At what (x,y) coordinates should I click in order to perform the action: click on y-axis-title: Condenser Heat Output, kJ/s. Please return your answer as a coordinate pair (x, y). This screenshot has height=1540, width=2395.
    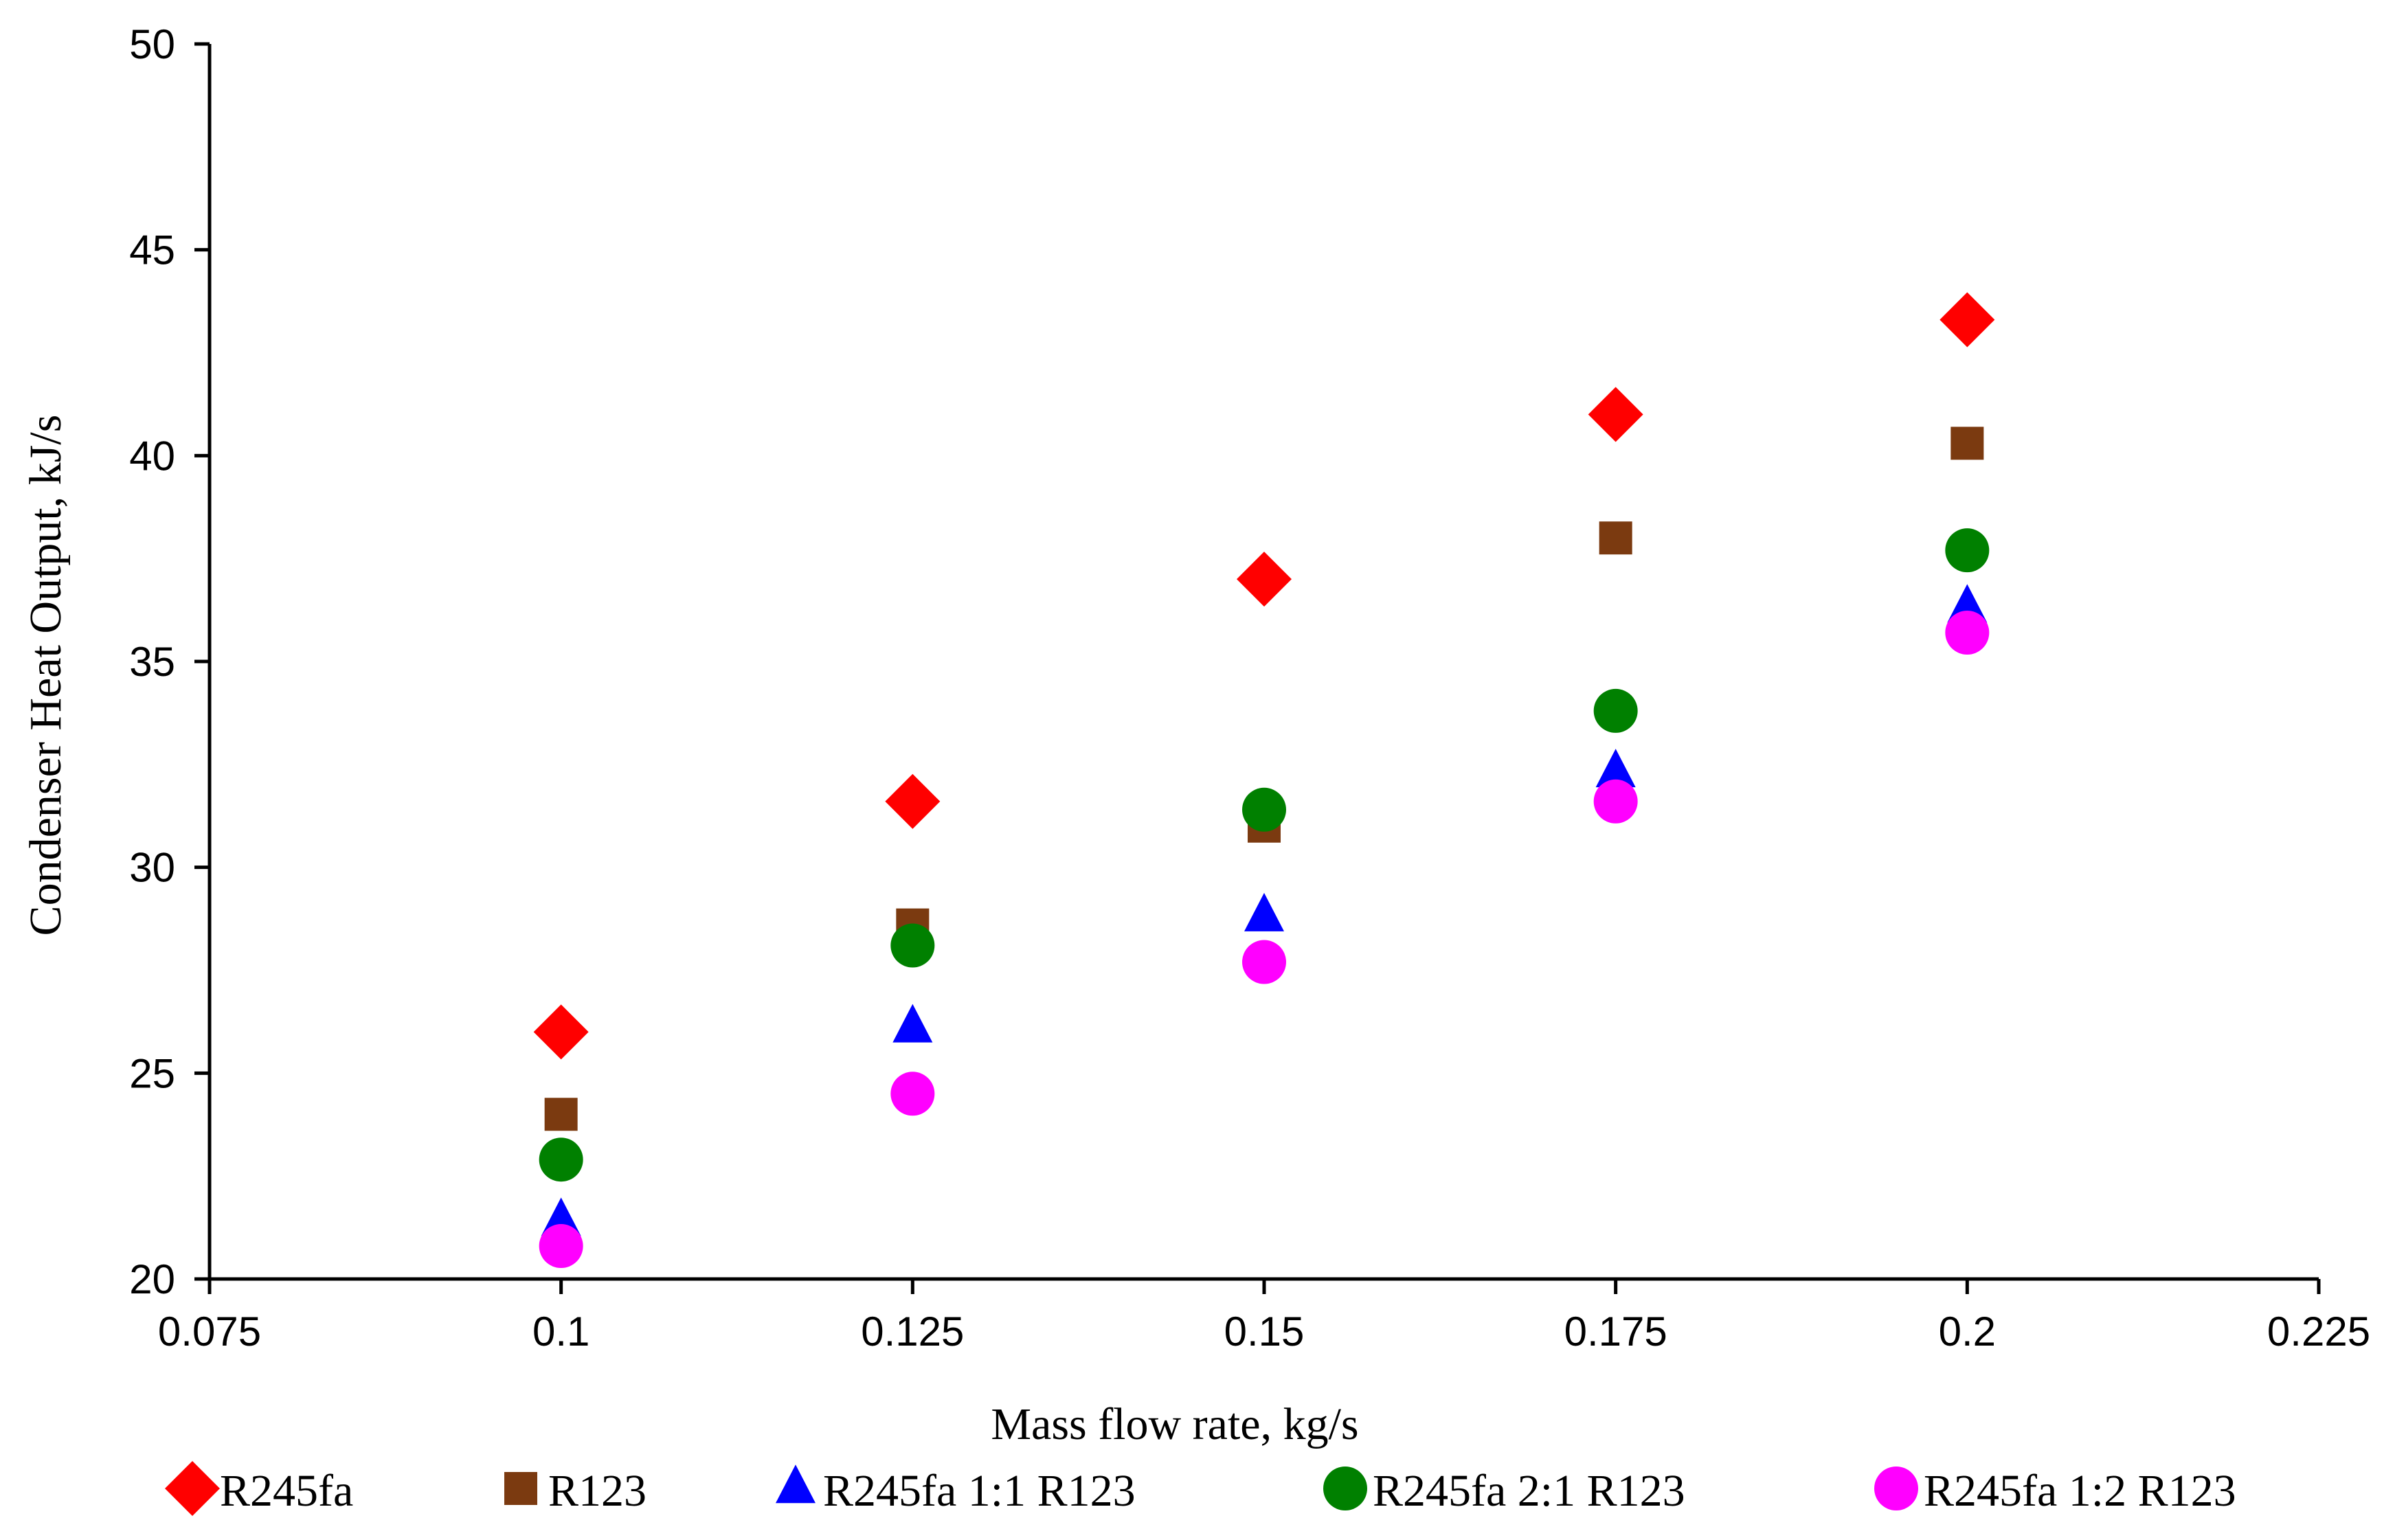
    Looking at the image, I should click on (46, 676).